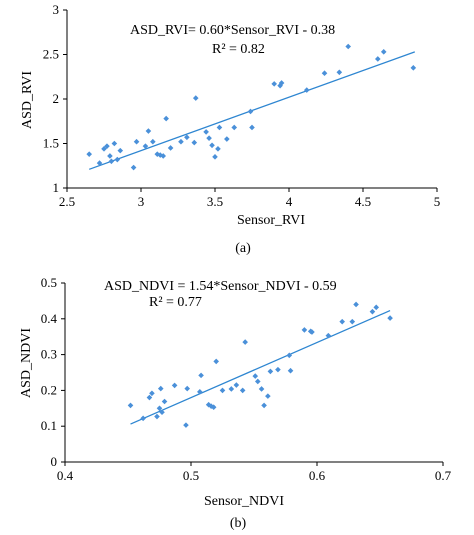  I want to click on chart-b-x-axis-title: Sensor_NDVI, so click(244, 501).